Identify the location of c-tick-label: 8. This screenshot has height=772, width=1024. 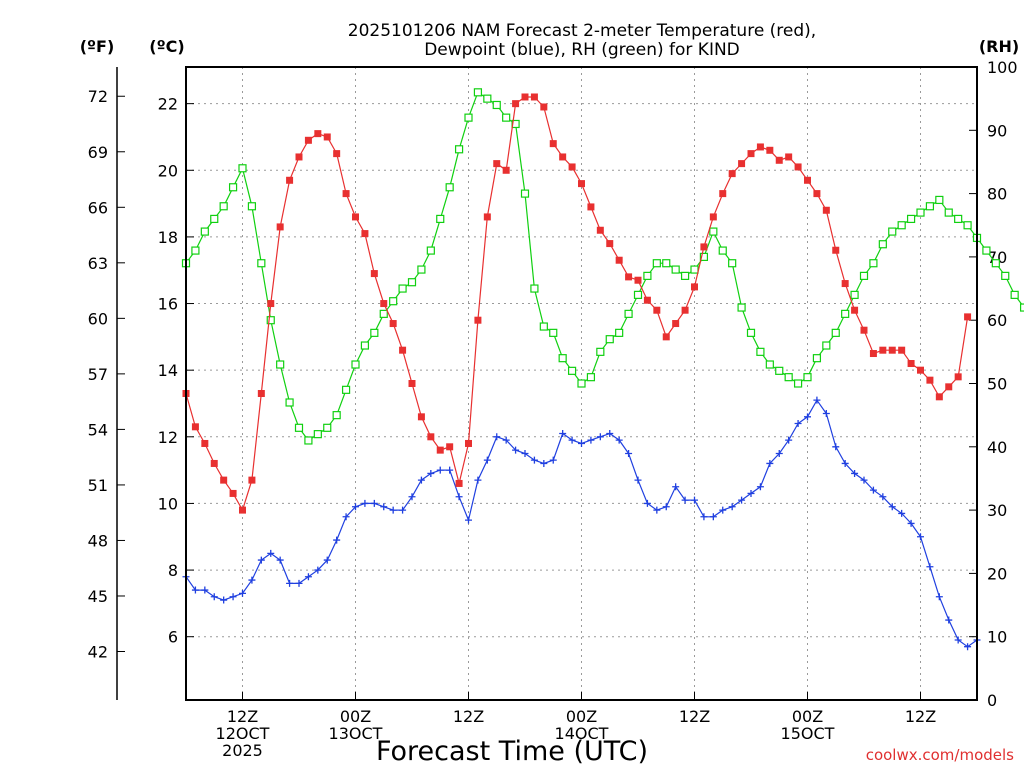
(173, 570).